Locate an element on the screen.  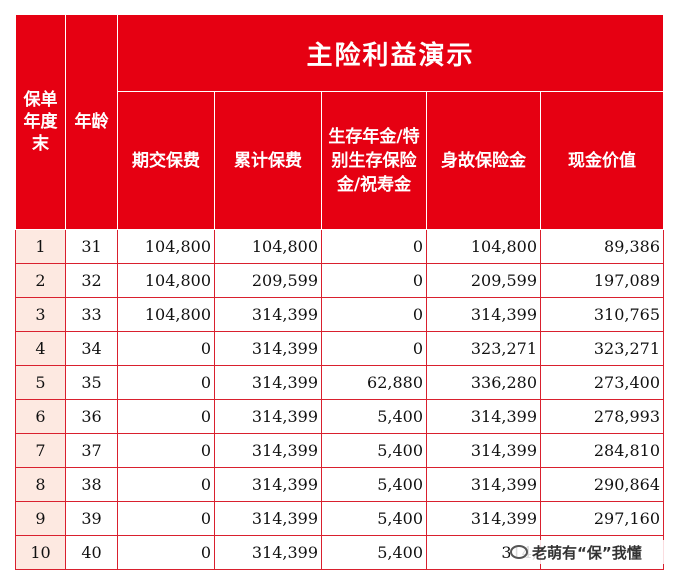
cell-year: 5 is located at coordinates (40, 382).